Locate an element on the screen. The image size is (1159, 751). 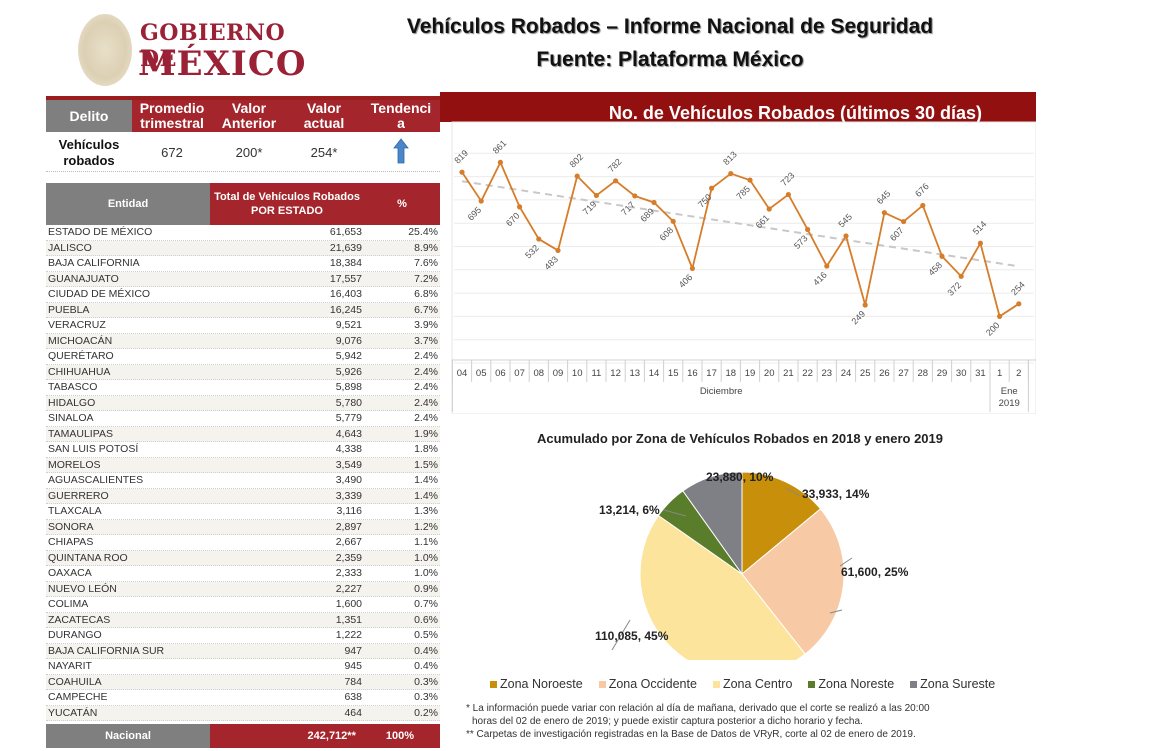
cell-pct: 1.9% is located at coordinates (426, 433).